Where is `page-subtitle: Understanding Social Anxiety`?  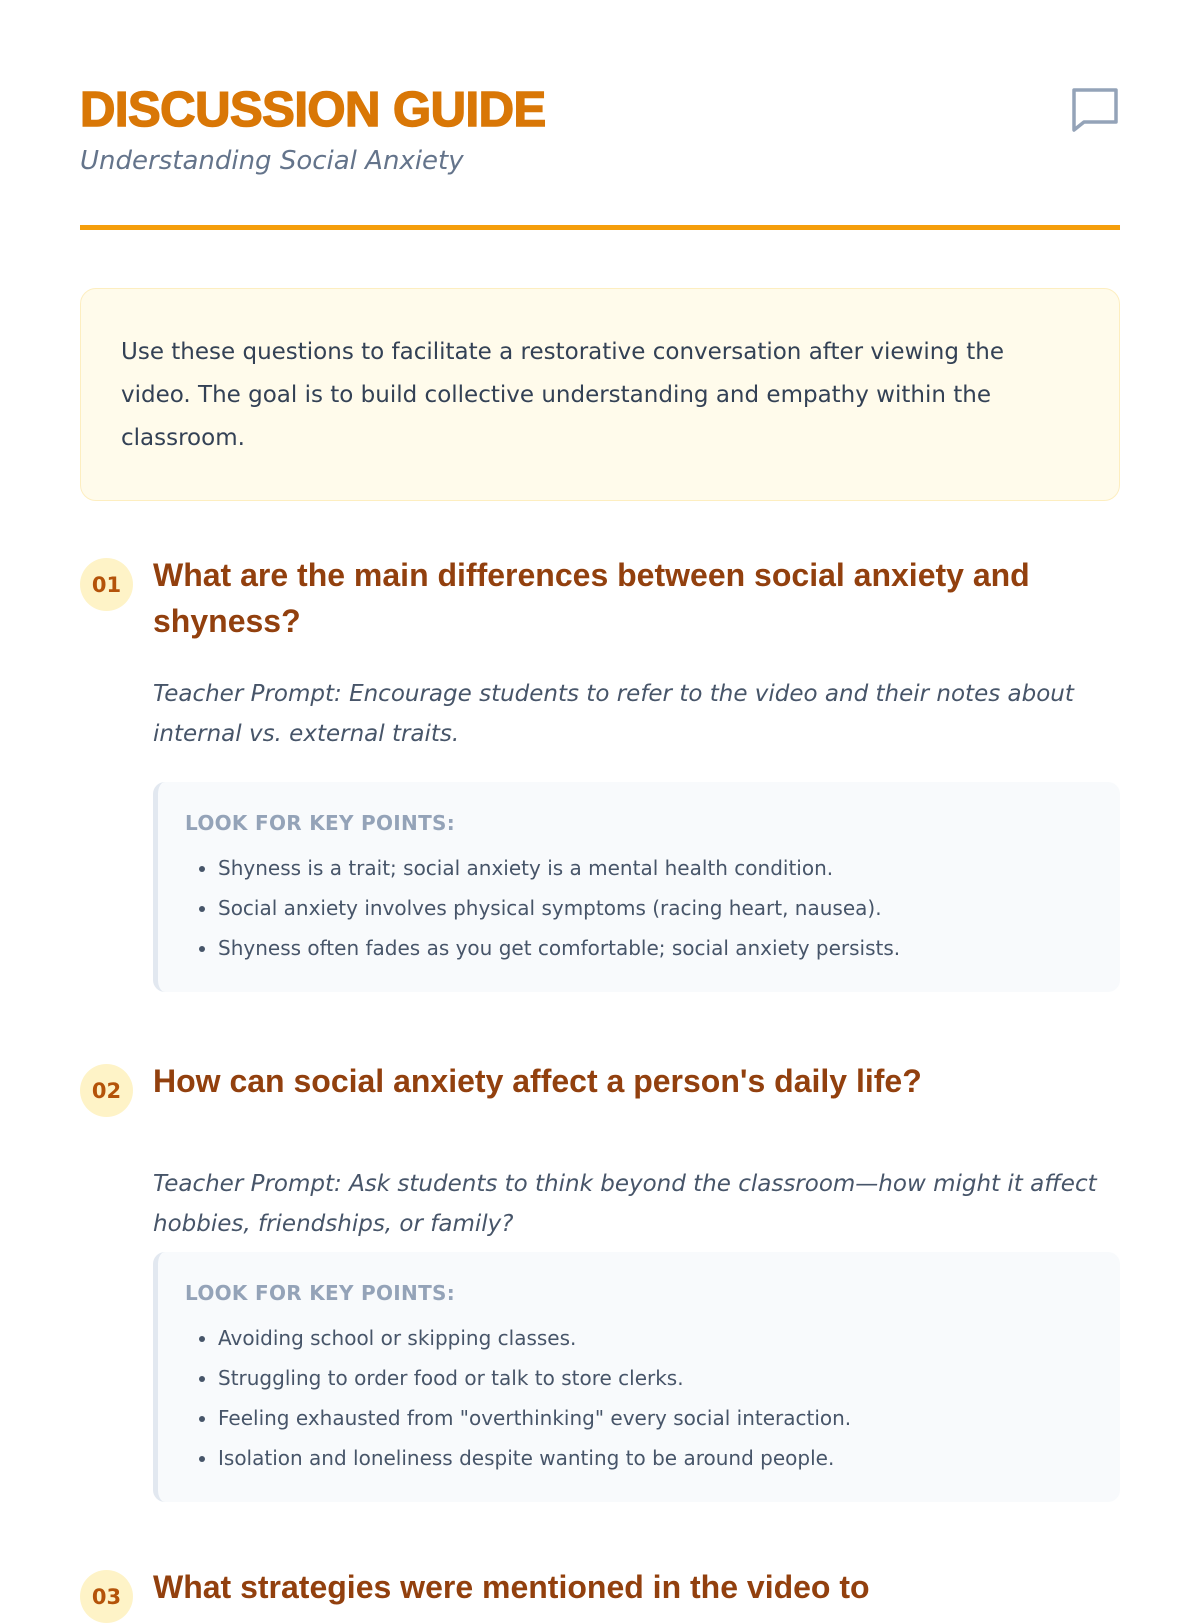 page-subtitle: Understanding Social Anxiety is located at coordinates (272, 161).